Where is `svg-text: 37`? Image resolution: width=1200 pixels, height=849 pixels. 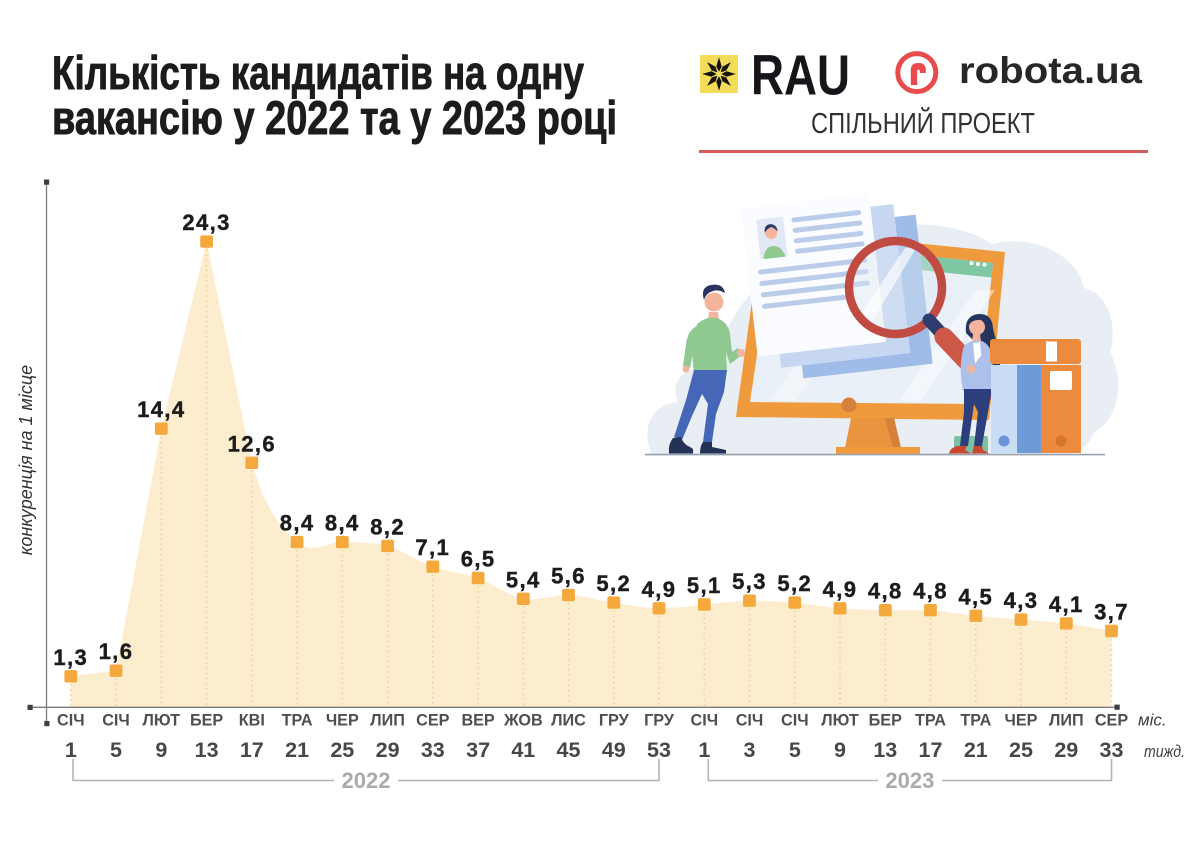
svg-text: 37 is located at coordinates (478, 750).